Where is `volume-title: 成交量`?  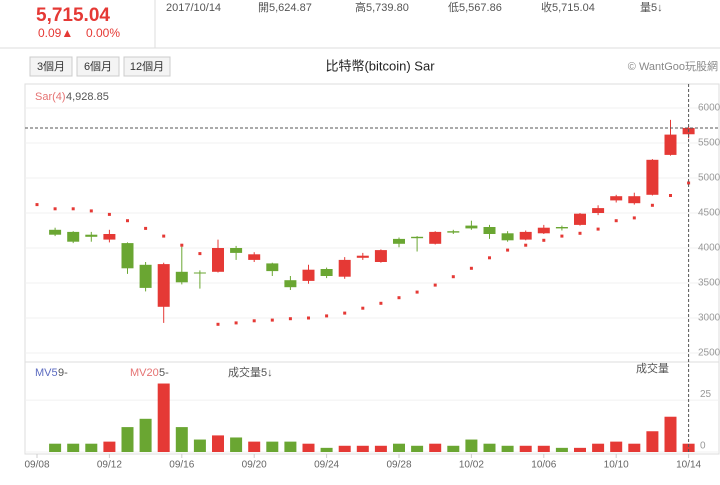 volume-title: 成交量 is located at coordinates (652, 368).